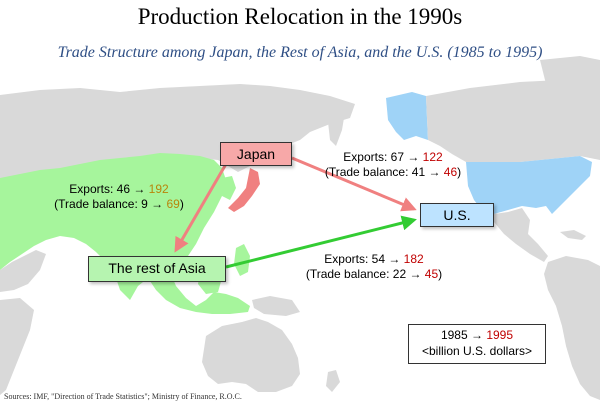 The image size is (600, 409). I want to click on land-australia, so click(251, 355).